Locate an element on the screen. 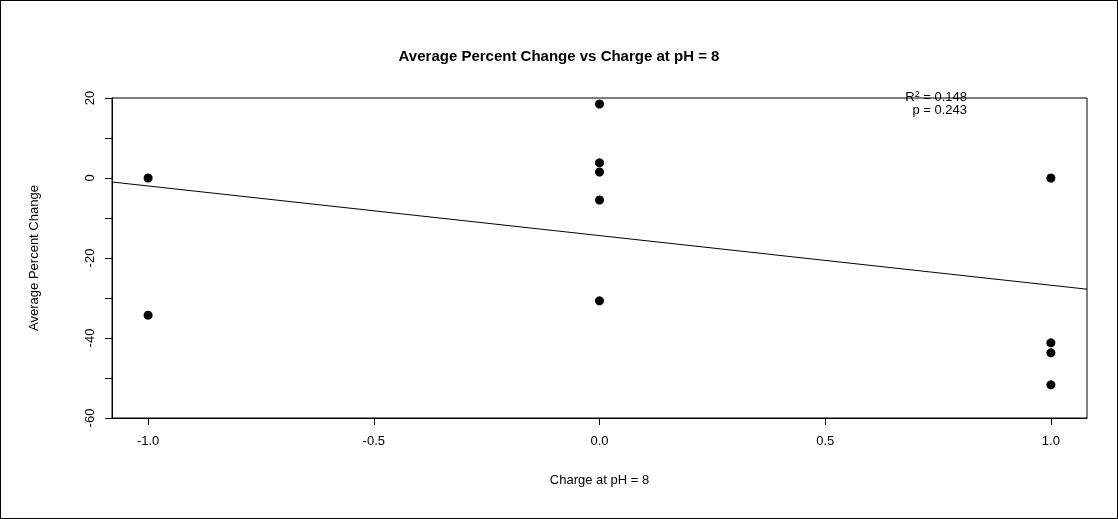 The width and height of the screenshot is (1118, 519). x-axis-title: Charge at pH = 8 is located at coordinates (599, 479).